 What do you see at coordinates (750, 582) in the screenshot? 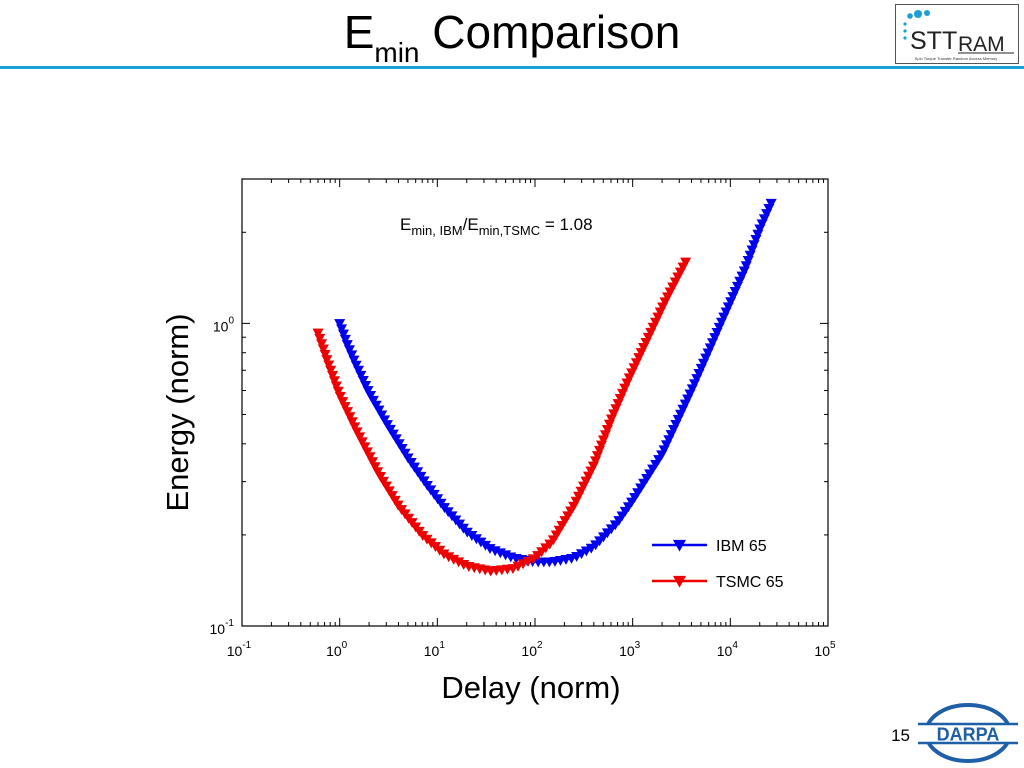
I see `legend-label-tsmc-65: TSMC 65` at bounding box center [750, 582].